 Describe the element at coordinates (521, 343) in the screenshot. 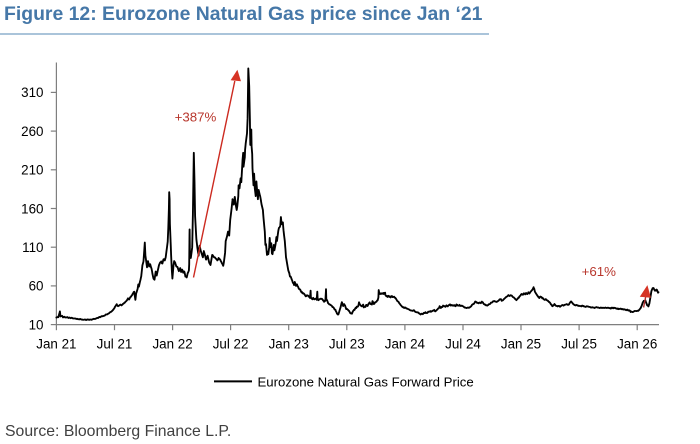

I see `svg-text: Jan 25` at that location.